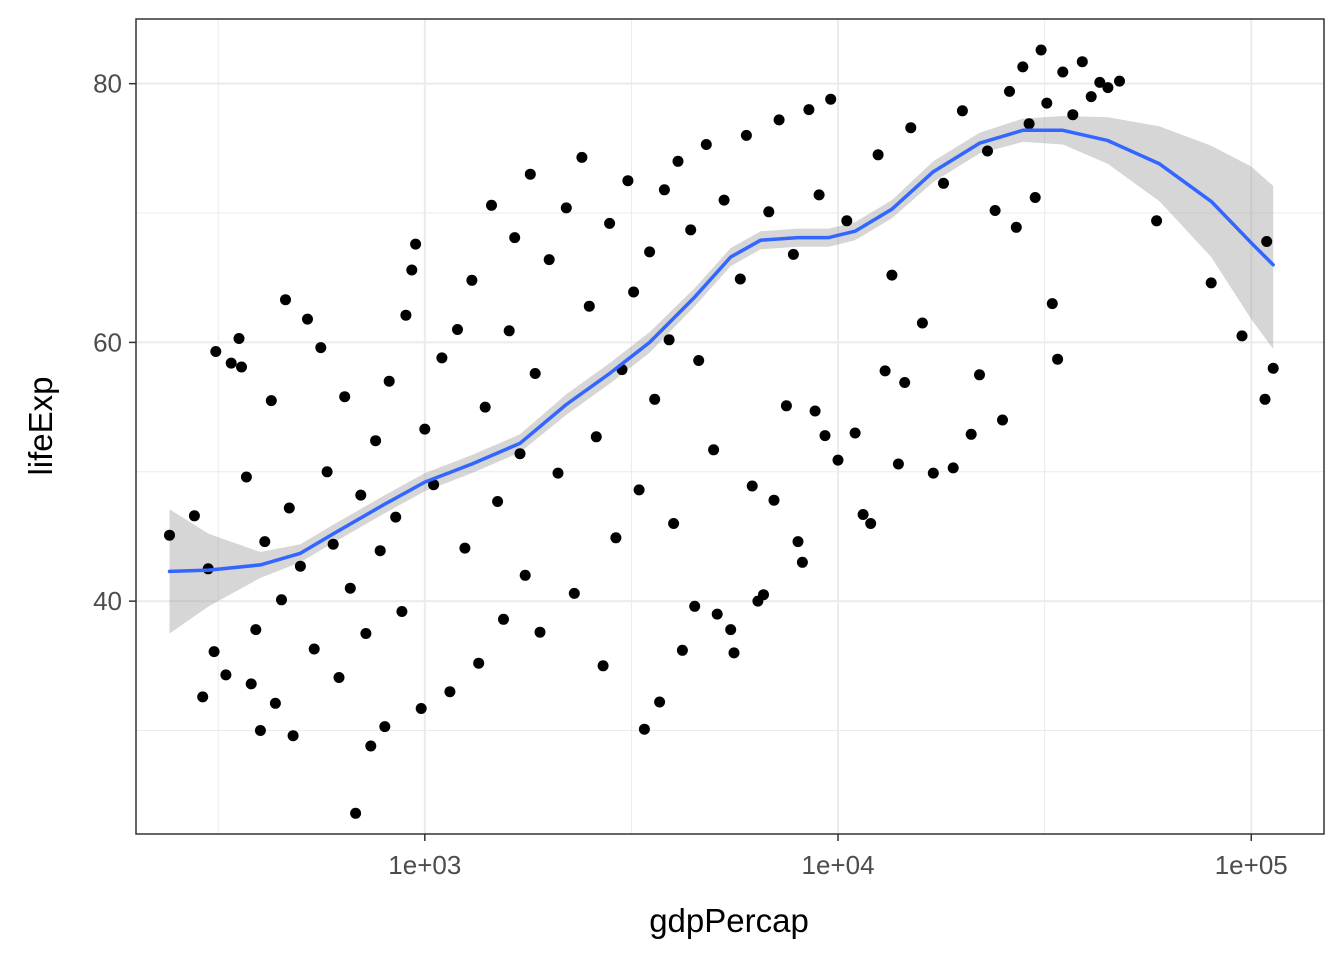 This screenshot has height=960, width=1344. I want to click on x-tick-label: 1e+05, so click(1251, 865).